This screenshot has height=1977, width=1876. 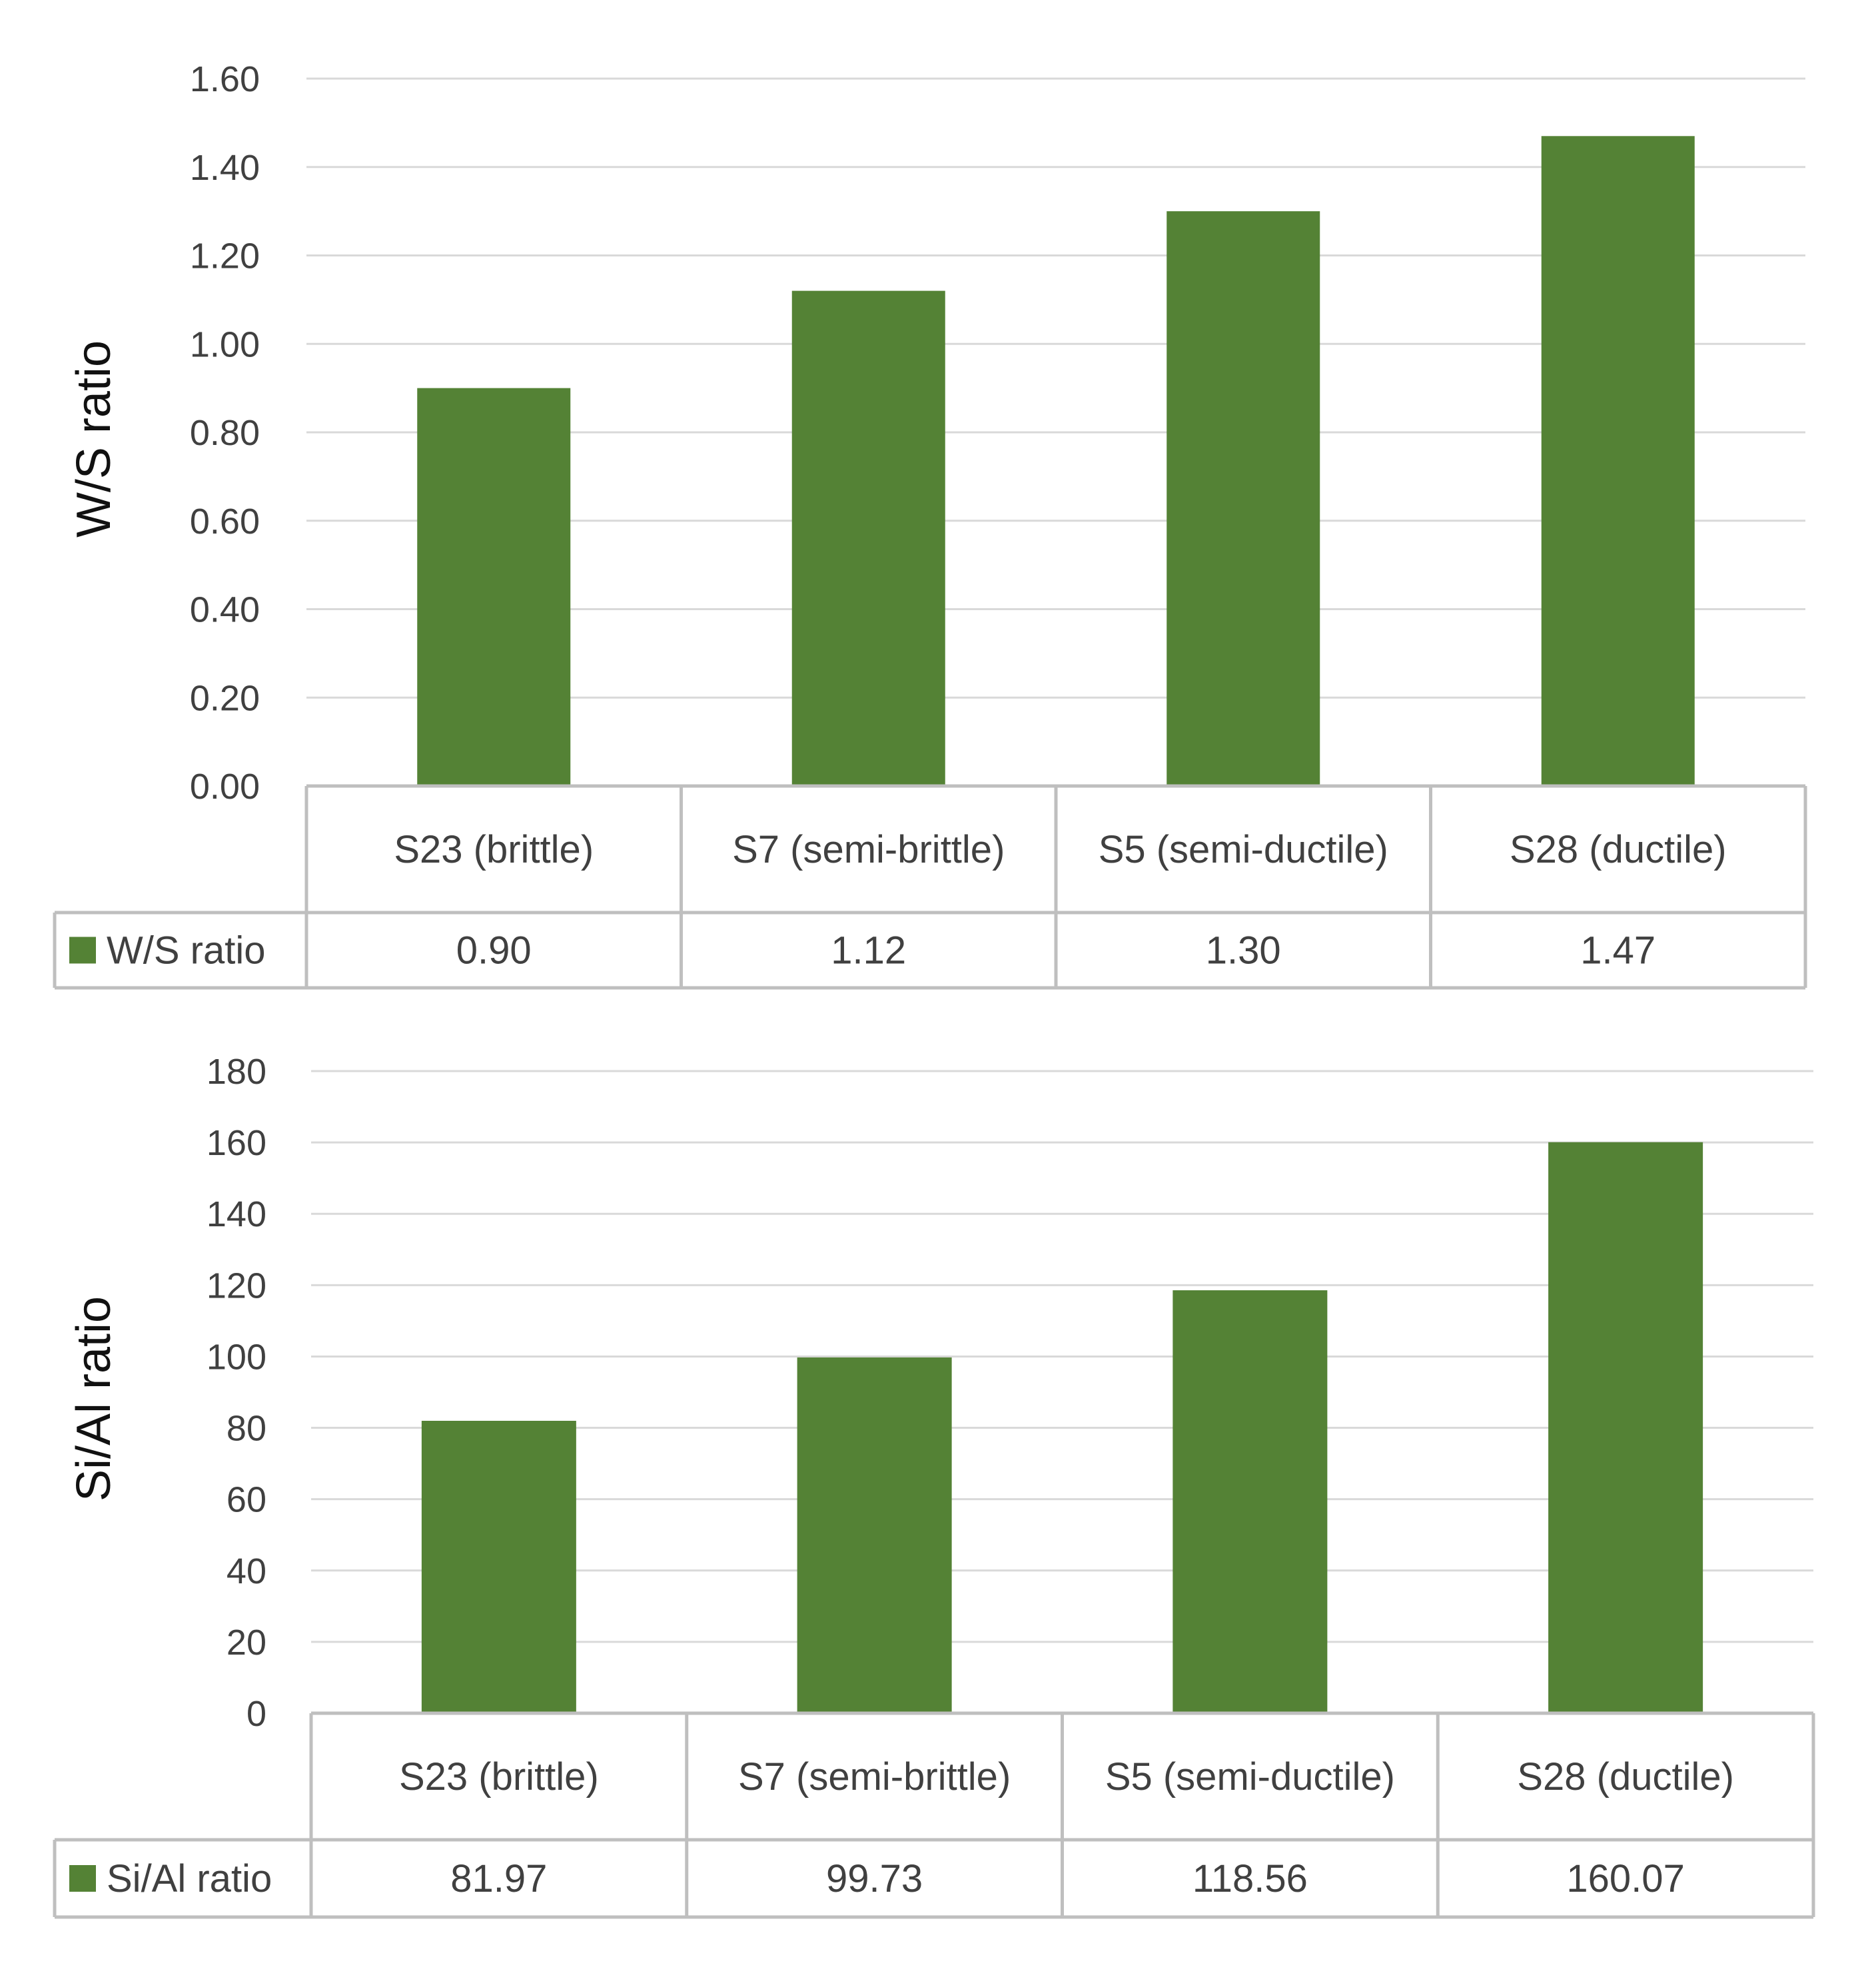 What do you see at coordinates (494, 951) in the screenshot?
I see `data-label: 0.90` at bounding box center [494, 951].